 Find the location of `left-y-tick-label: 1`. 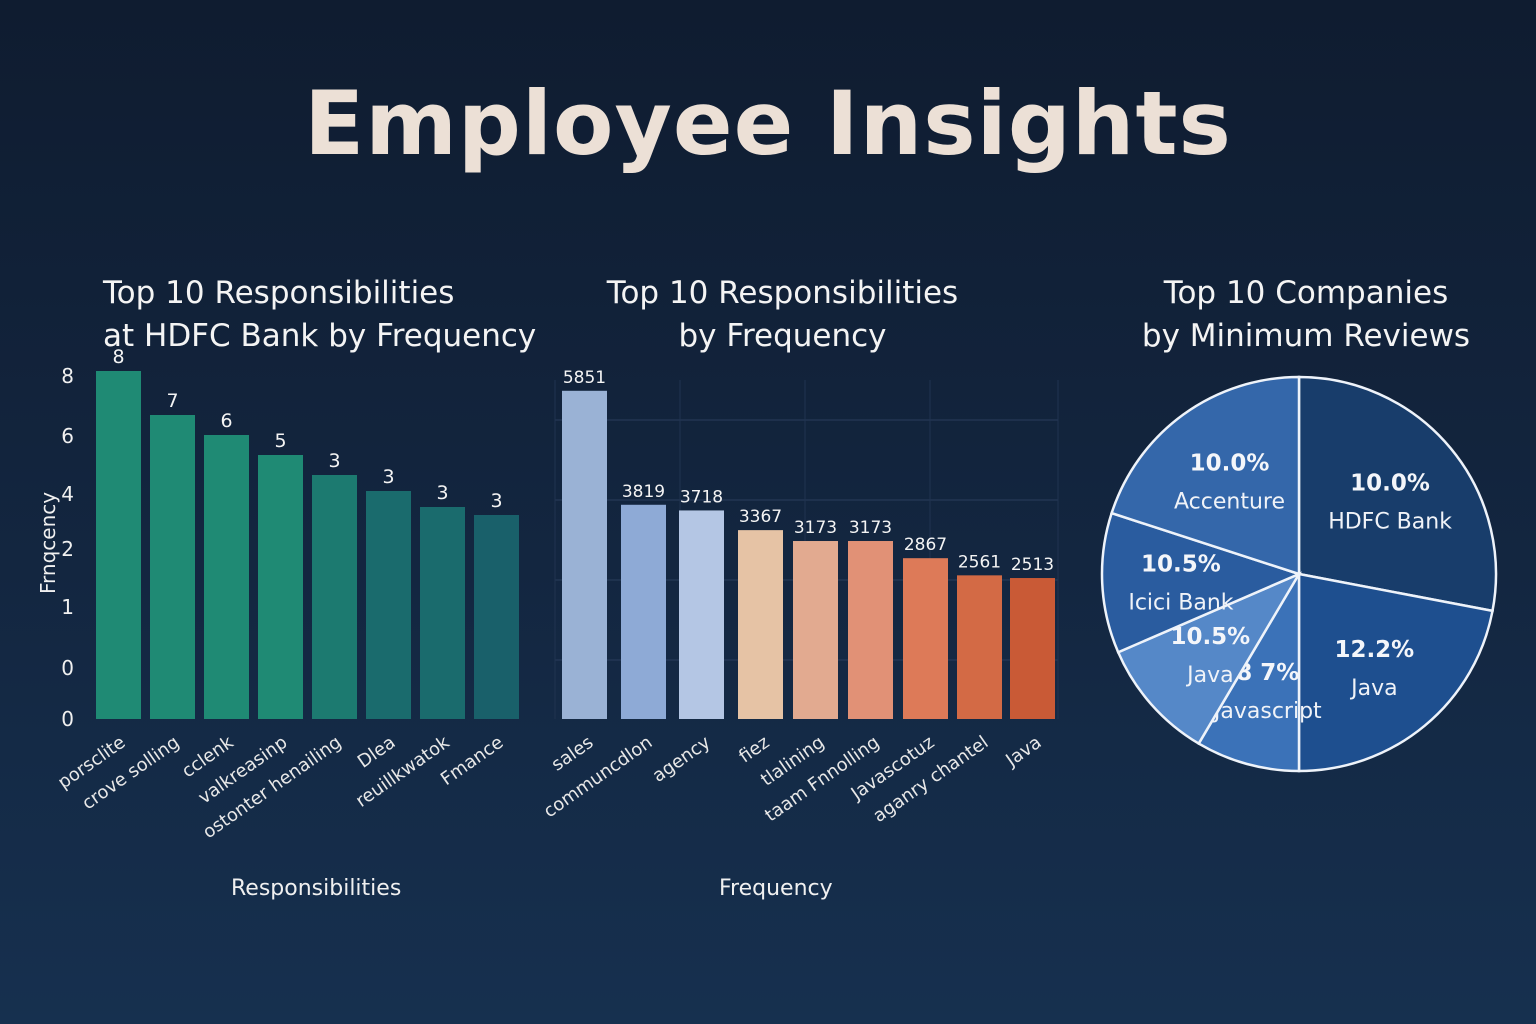

left-y-tick-label: 1 is located at coordinates (67, 607).